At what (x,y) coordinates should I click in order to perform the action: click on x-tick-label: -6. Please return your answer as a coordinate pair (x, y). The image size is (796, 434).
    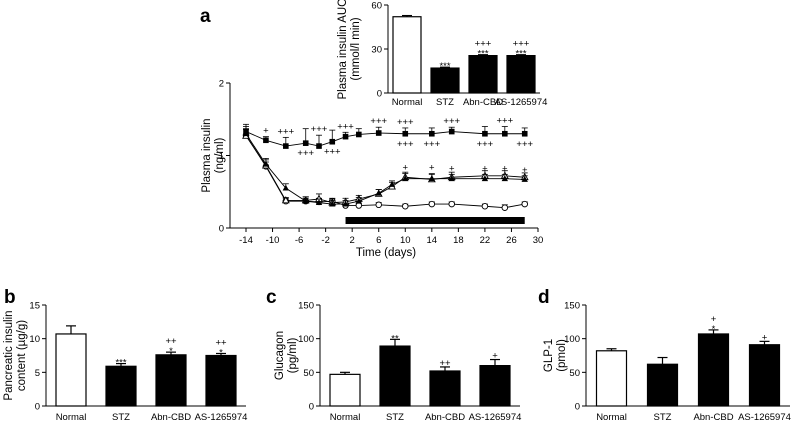
    Looking at the image, I should click on (299, 240).